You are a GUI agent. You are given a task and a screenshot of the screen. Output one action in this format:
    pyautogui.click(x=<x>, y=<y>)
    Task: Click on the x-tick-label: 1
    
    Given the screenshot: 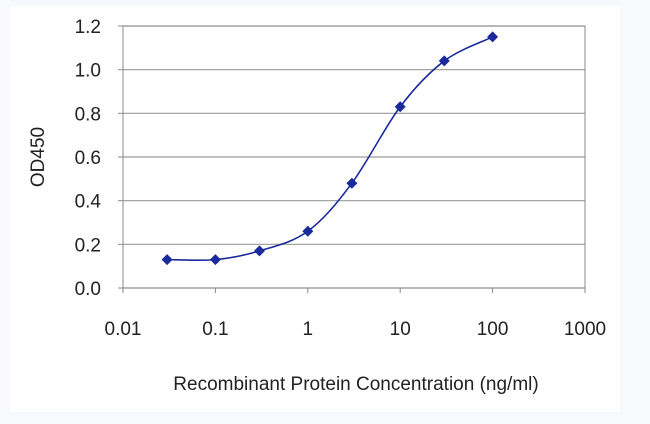 What is the action you would take?
    pyautogui.click(x=308, y=329)
    